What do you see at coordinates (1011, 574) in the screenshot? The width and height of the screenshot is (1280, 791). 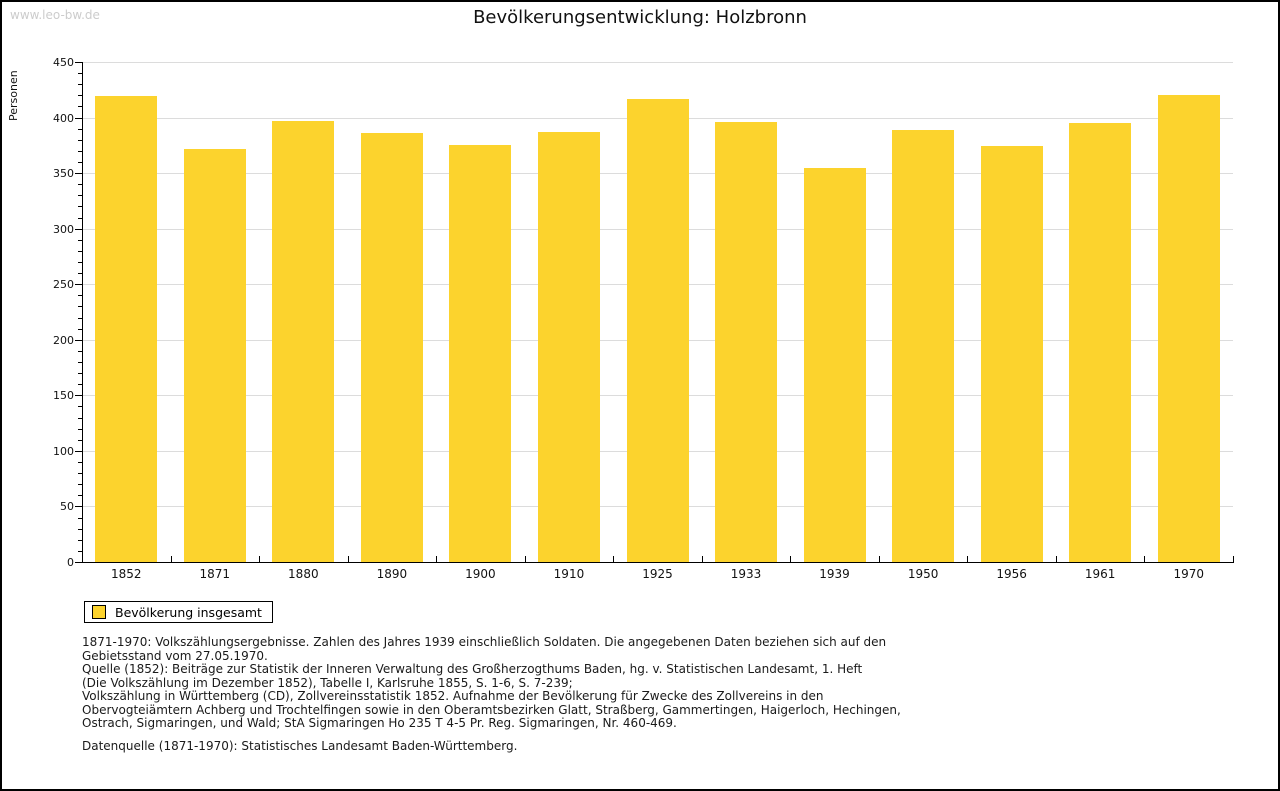 I see `x-tick-label: 1956` at bounding box center [1011, 574].